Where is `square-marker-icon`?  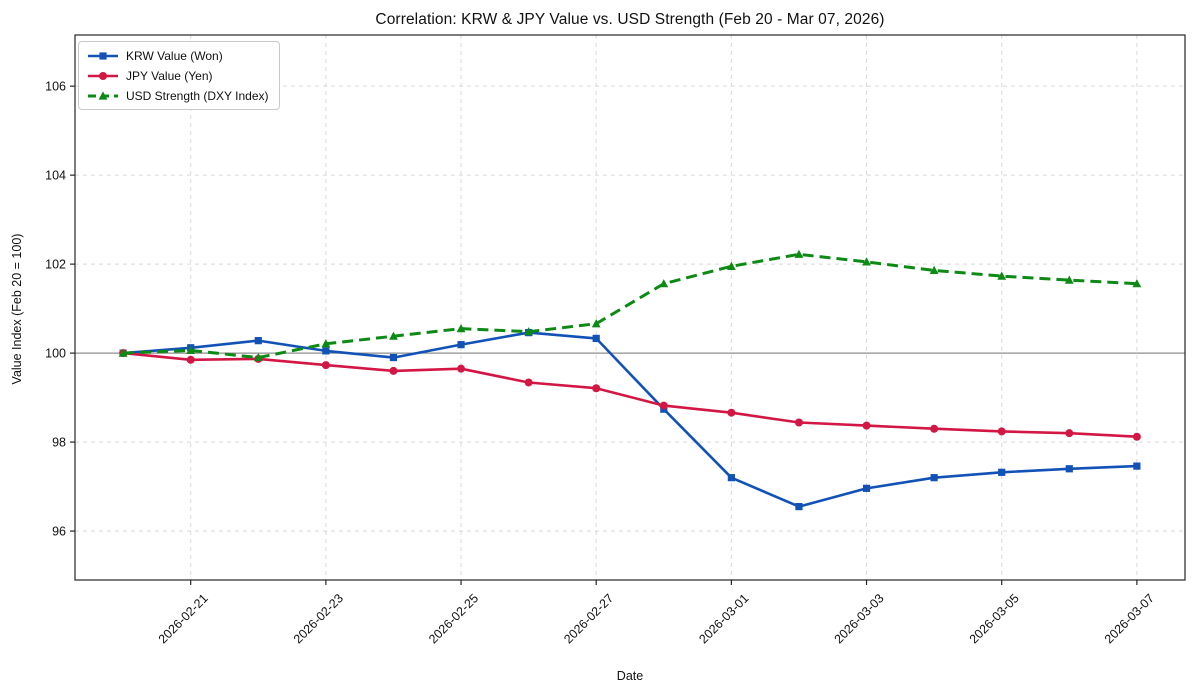
square-marker-icon is located at coordinates (103, 55).